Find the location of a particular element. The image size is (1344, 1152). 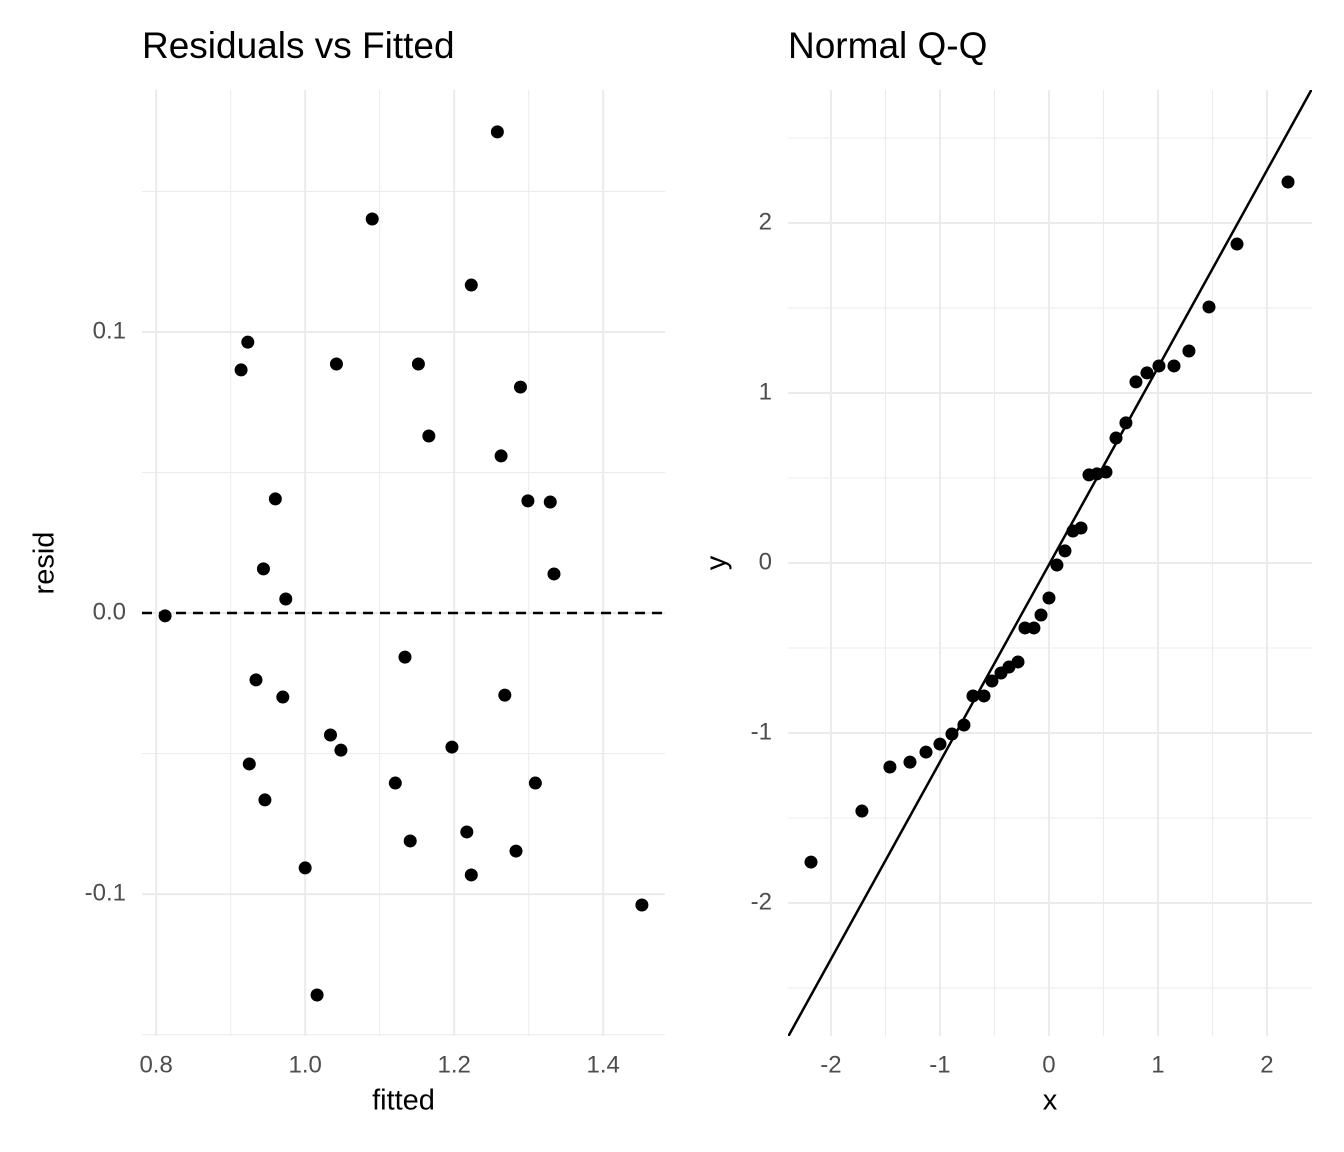

x-tick-label: 1.2 is located at coordinates (453, 1064).